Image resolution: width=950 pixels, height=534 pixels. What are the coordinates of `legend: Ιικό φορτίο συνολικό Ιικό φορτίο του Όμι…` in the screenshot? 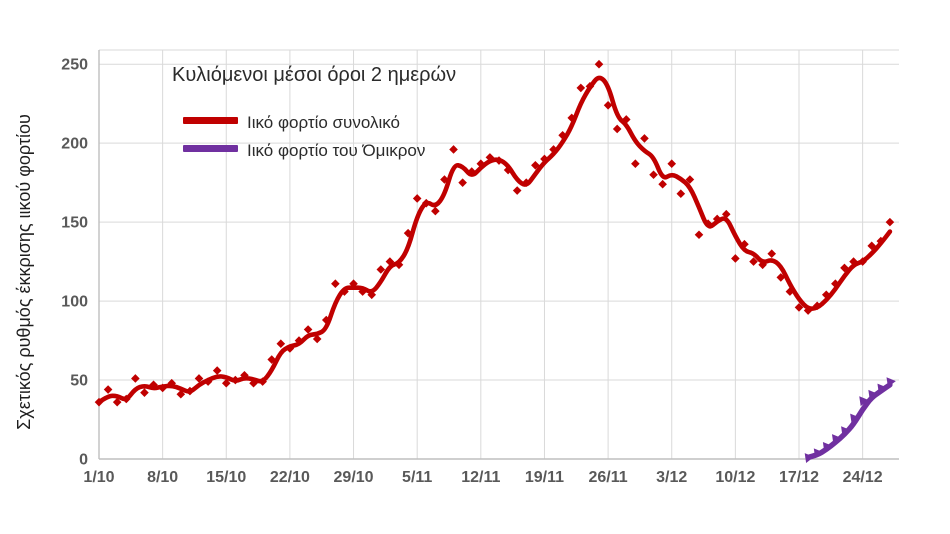 It's located at (304, 136).